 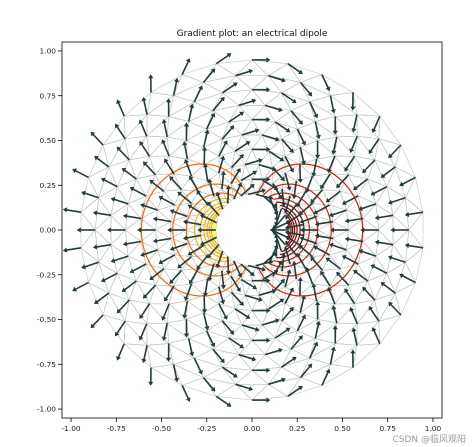 What do you see at coordinates (297, 428) in the screenshot?
I see `x-tick-label: 0.25` at bounding box center [297, 428].